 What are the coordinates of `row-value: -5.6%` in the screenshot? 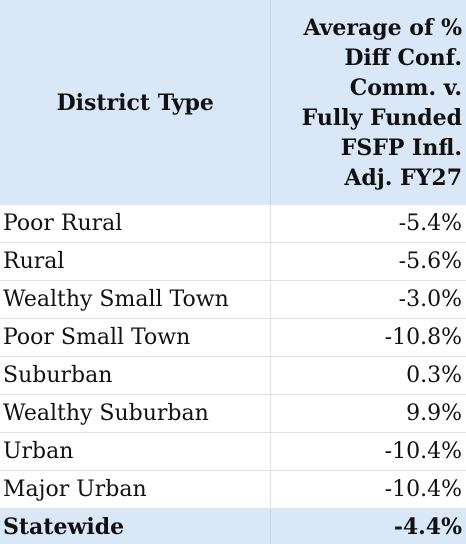 It's located at (430, 261).